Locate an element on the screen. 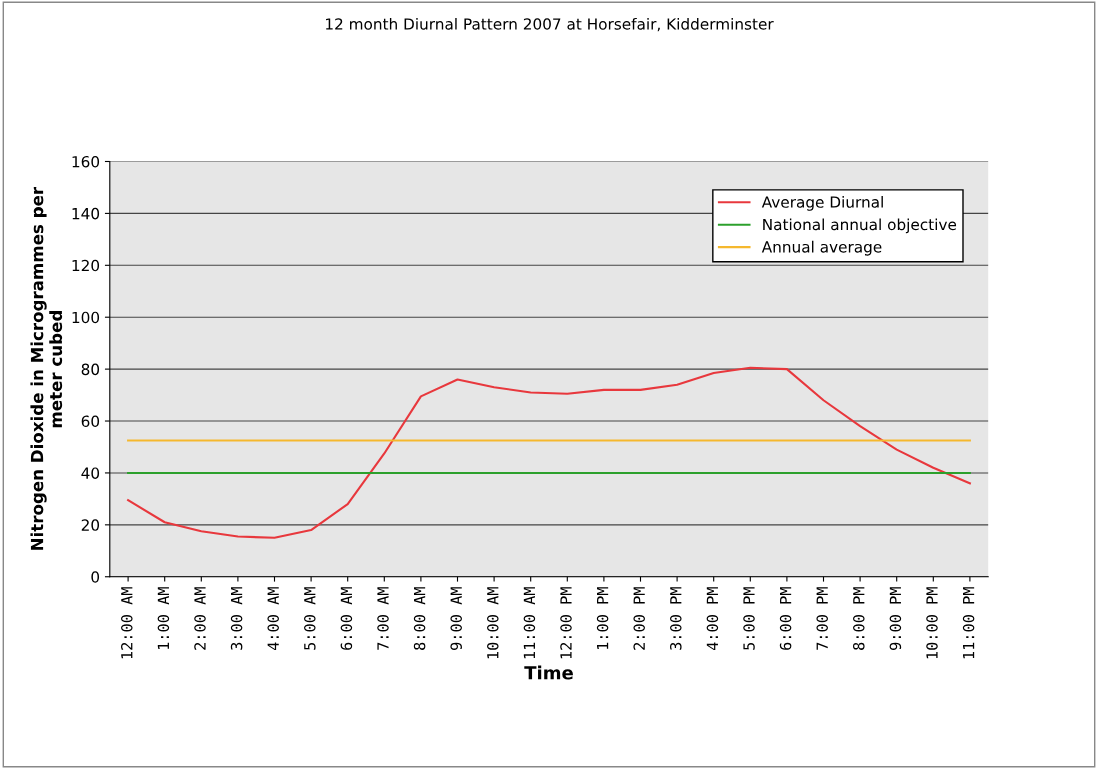 The image size is (1098, 769). x-tick-label: 5:00 AM is located at coordinates (310, 618).